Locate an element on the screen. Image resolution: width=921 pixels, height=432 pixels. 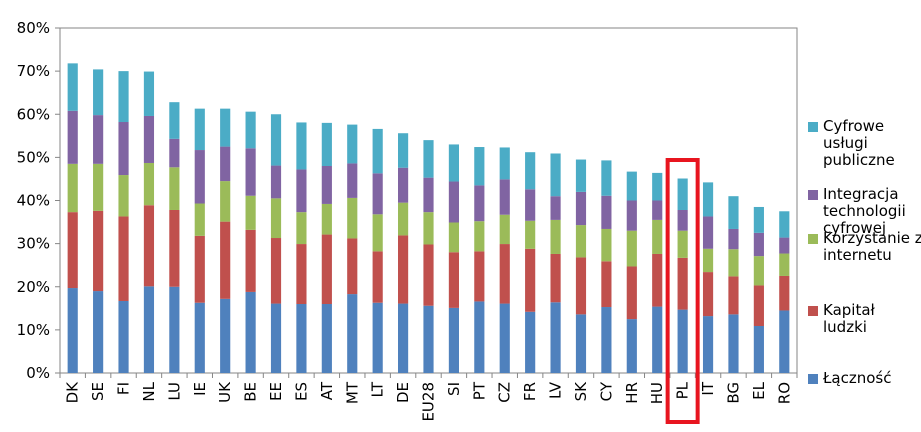
bar-el-s3 is located at coordinates (758, 244).